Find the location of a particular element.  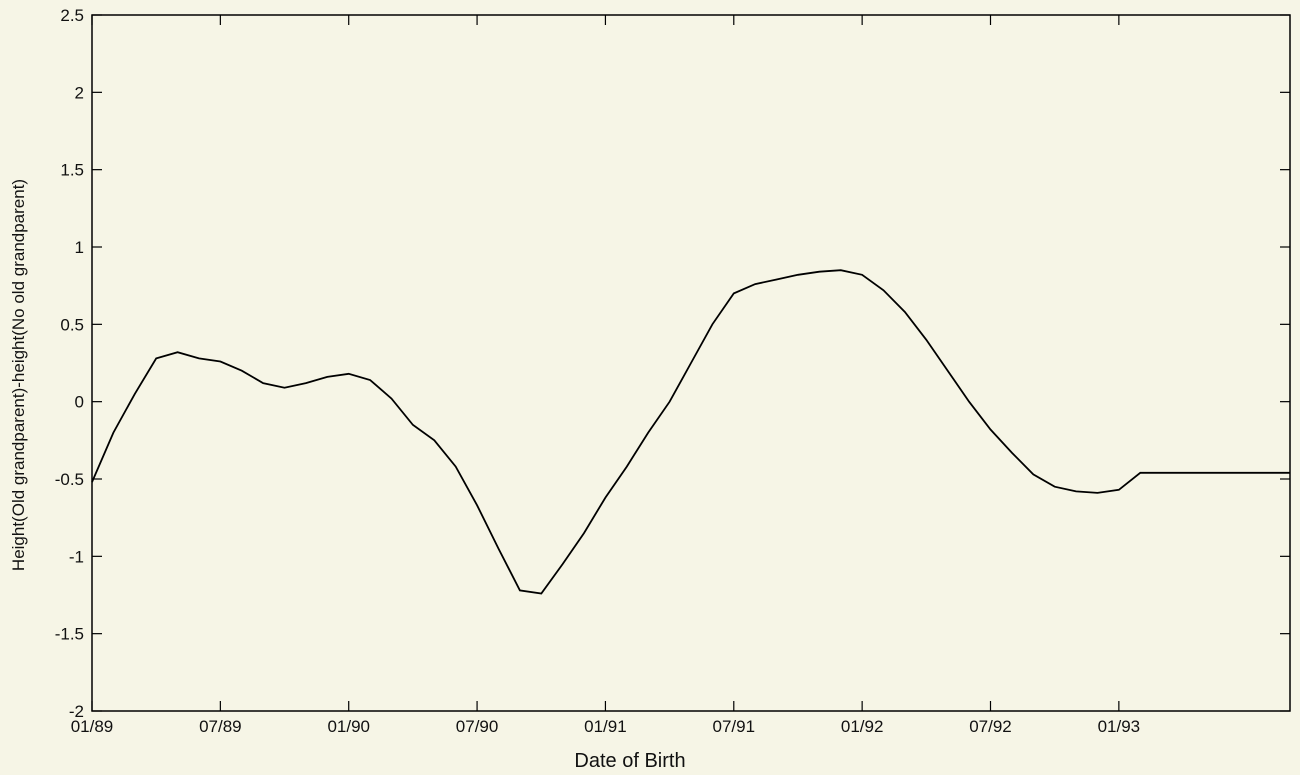

x-axis-title: Date of Birth is located at coordinates (629, 761).